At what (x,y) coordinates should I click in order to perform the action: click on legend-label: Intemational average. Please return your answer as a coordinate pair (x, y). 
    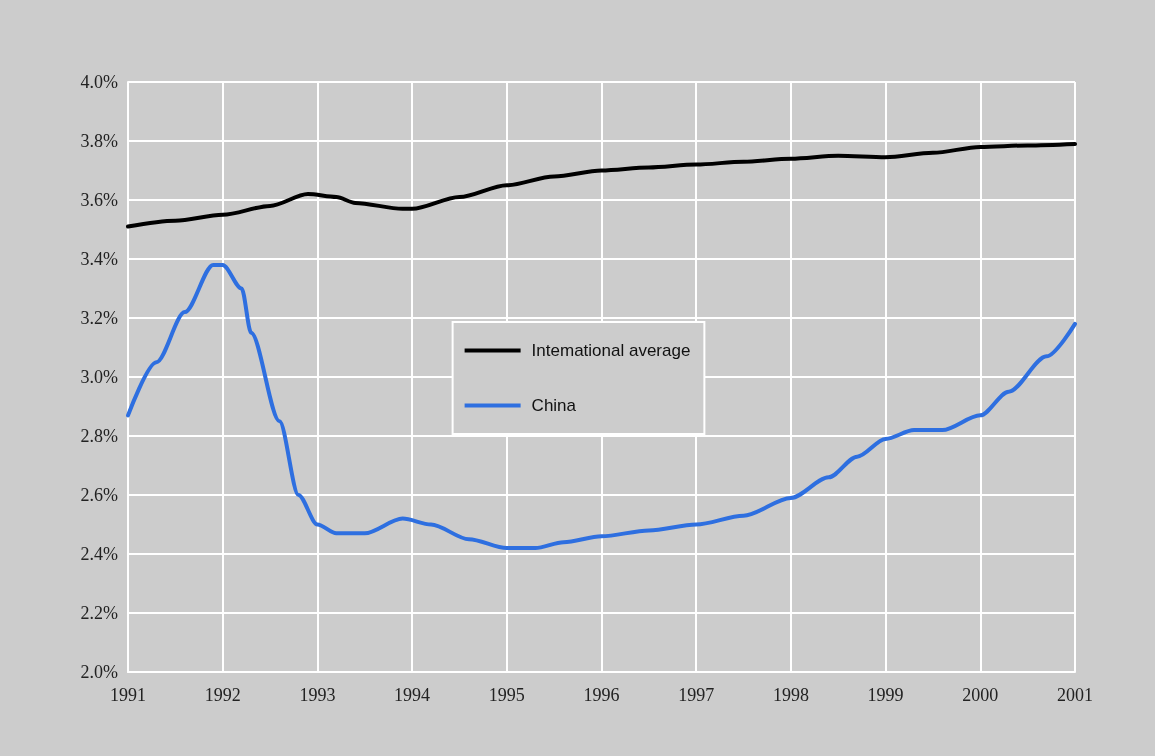
    Looking at the image, I should click on (611, 350).